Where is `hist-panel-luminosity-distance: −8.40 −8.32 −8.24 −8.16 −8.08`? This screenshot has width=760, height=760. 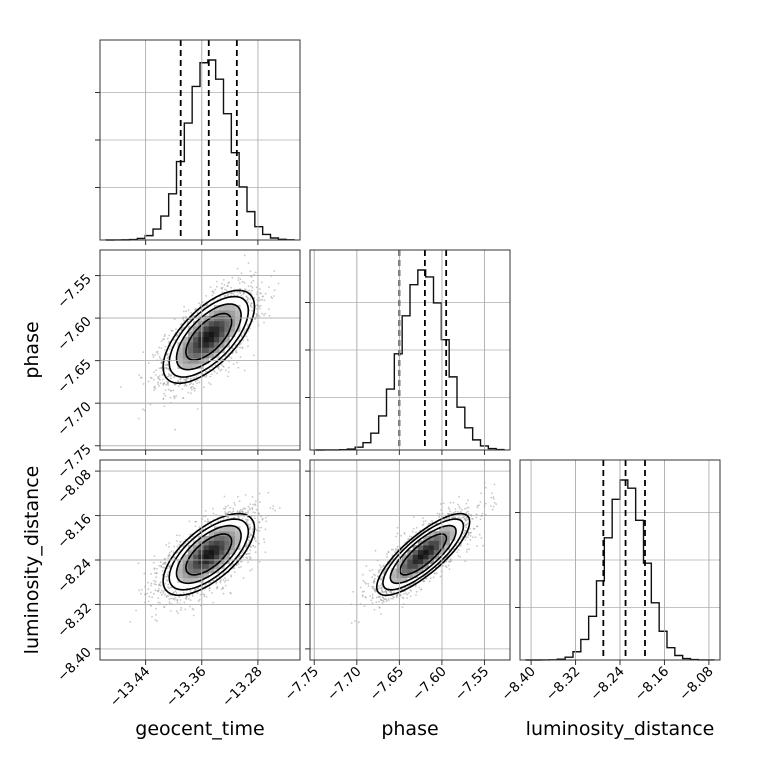
hist-panel-luminosity-distance: −8.40 −8.32 −8.24 −8.16 −8.08 is located at coordinates (609, 582).